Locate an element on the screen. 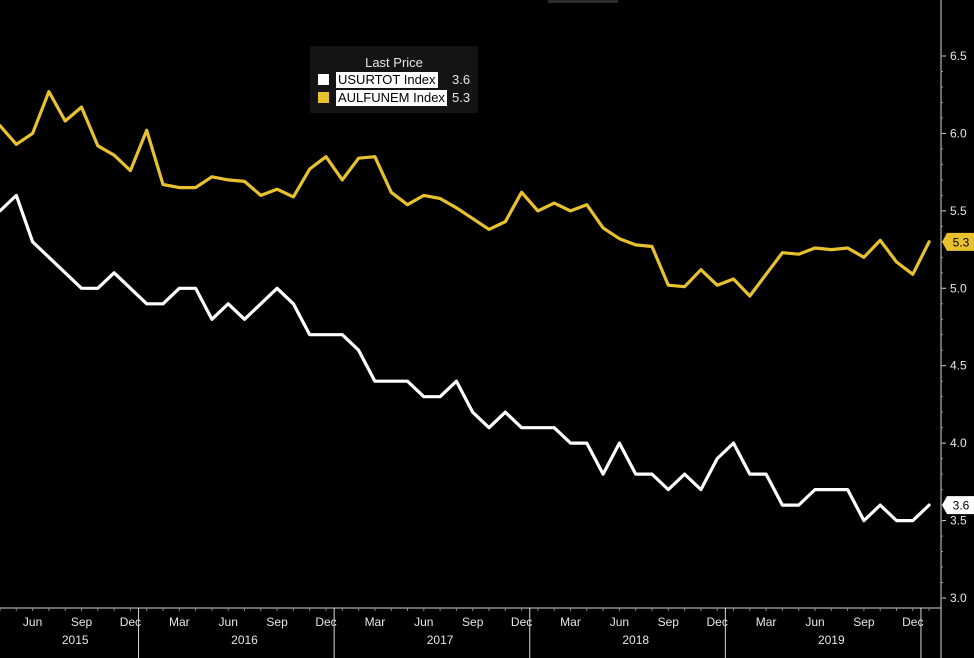 Image resolution: width=974 pixels, height=658 pixels. year-label: 2018 is located at coordinates (635, 640).